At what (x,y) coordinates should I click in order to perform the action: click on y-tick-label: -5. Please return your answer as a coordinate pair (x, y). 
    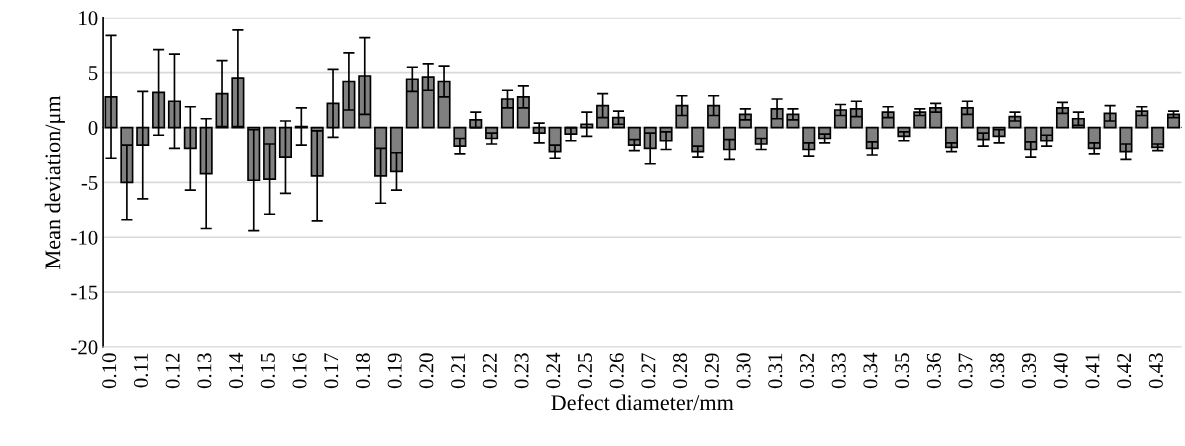
    Looking at the image, I should click on (89, 183).